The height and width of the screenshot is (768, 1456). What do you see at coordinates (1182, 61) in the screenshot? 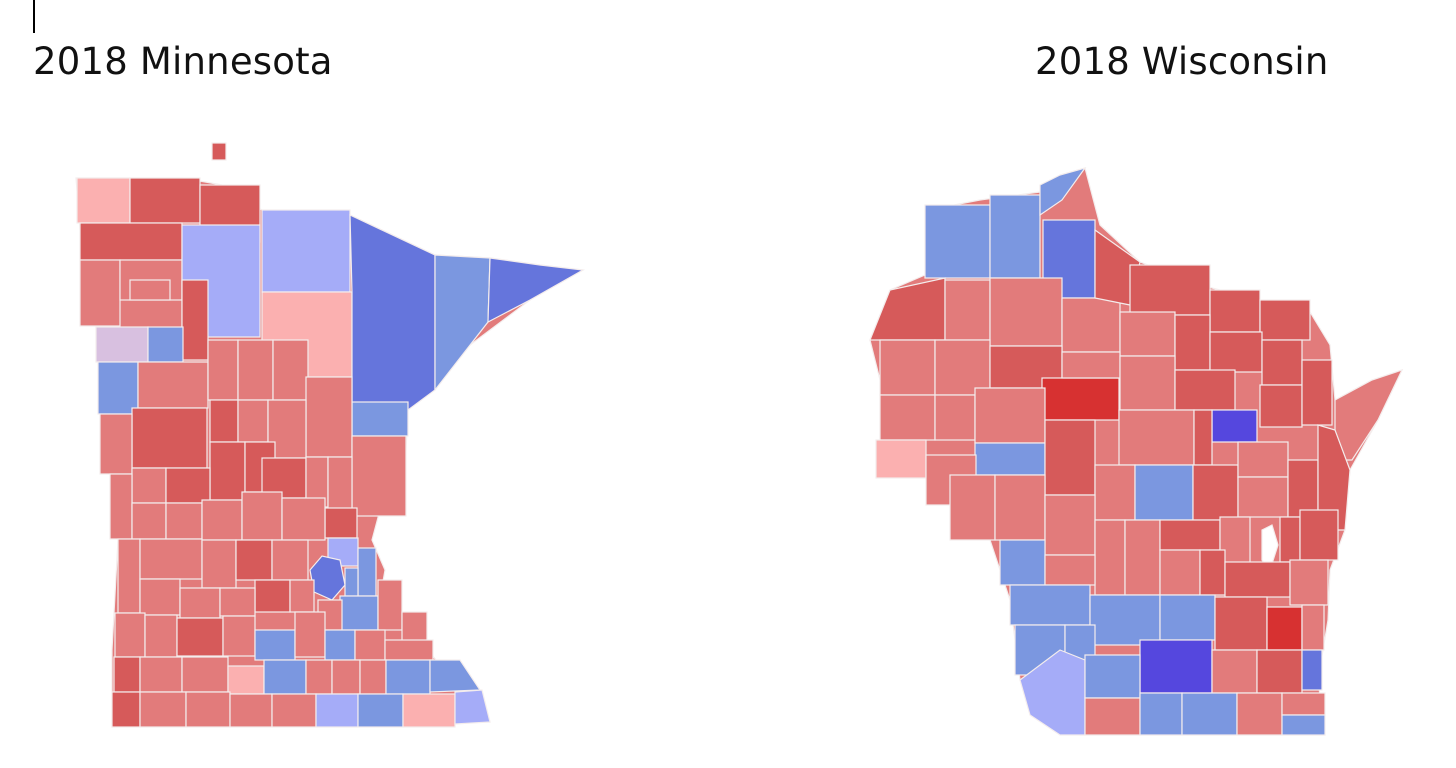
I see `wisconsin-title: 2018 Wisconsin` at bounding box center [1182, 61].